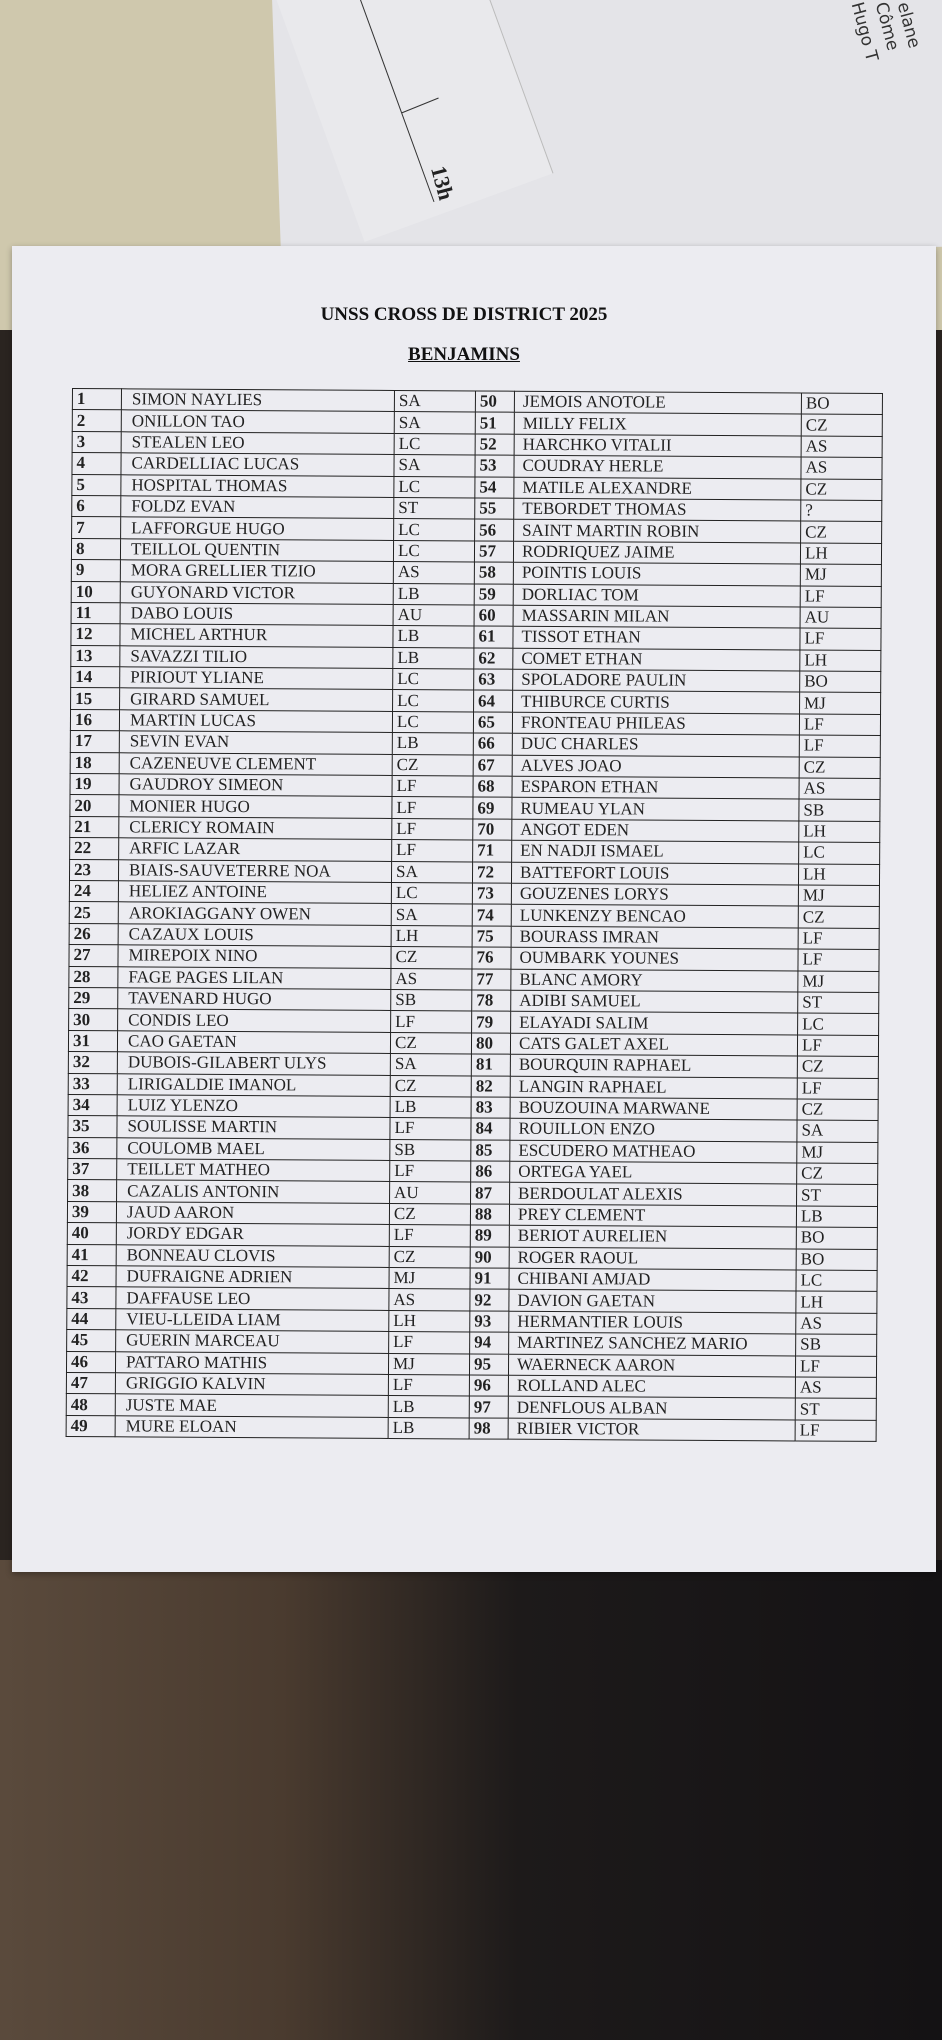 This screenshot has width=942, height=2040. Describe the element at coordinates (656, 745) in the screenshot. I see `participant-name: DUC CHARLES` at that location.